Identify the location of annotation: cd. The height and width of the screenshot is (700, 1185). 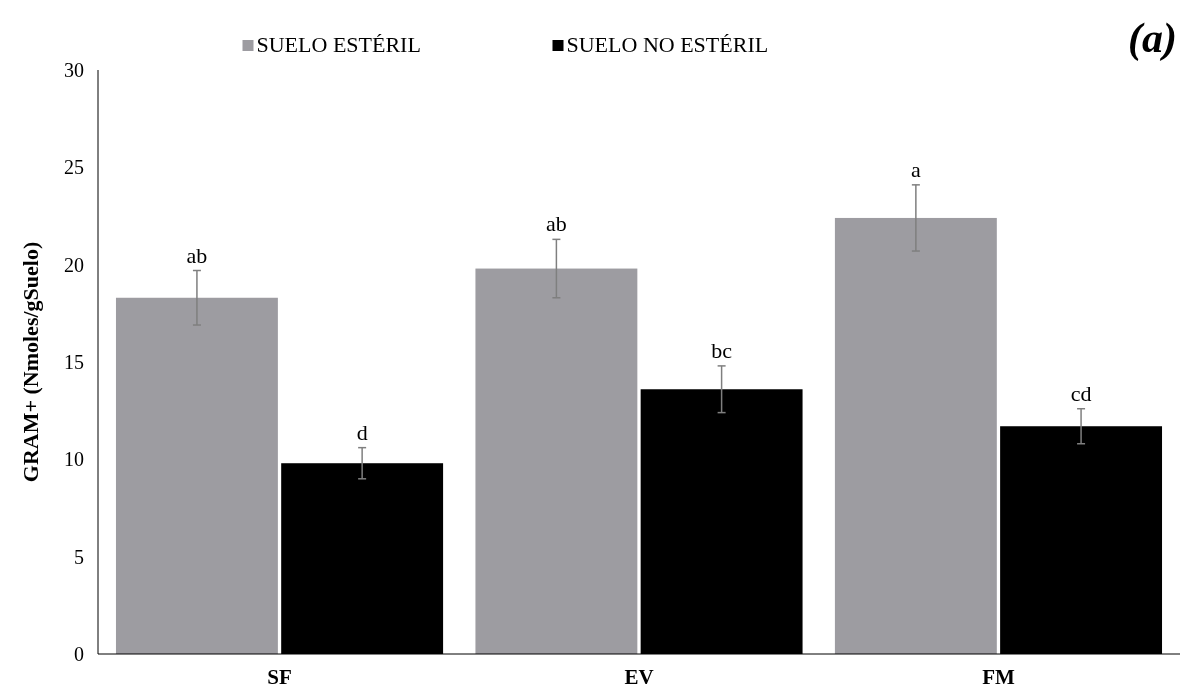
(1081, 393).